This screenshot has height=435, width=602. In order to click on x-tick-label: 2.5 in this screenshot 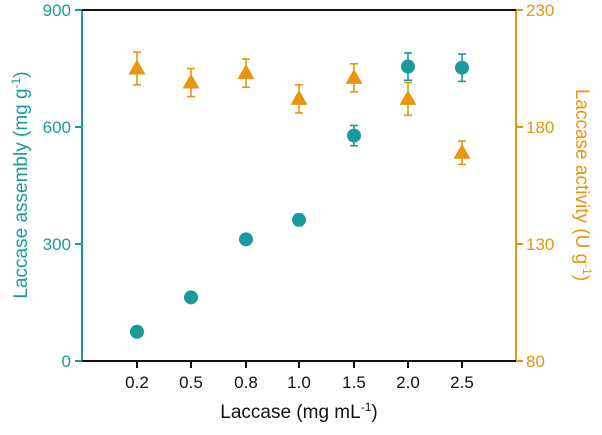, I will do `click(462, 382)`.